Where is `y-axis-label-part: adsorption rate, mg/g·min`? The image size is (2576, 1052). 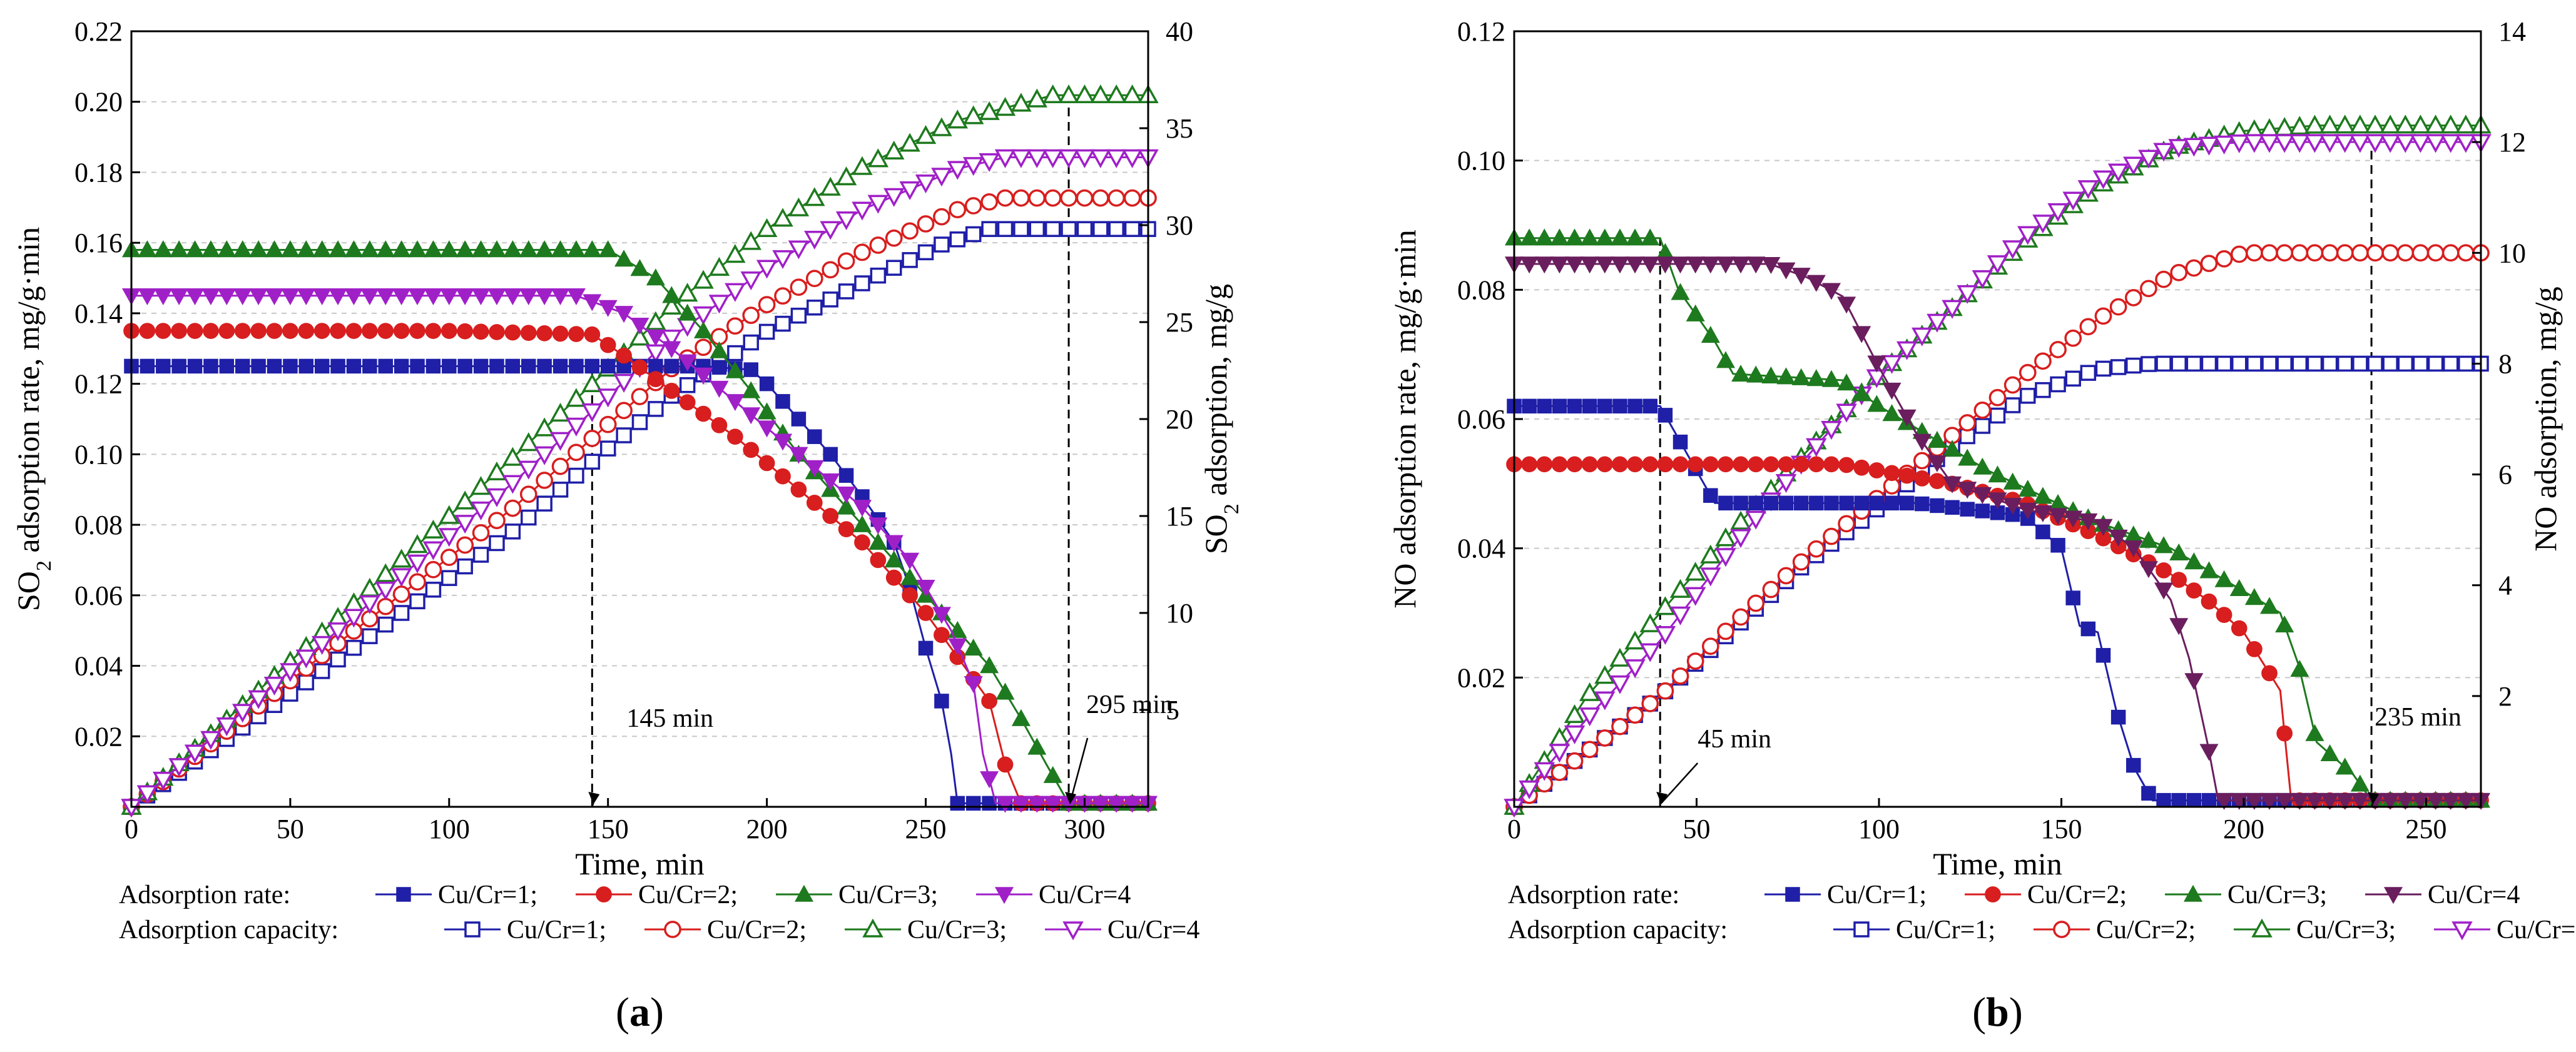 y-axis-label-part: adsorption rate, mg/g·min is located at coordinates (29, 393).